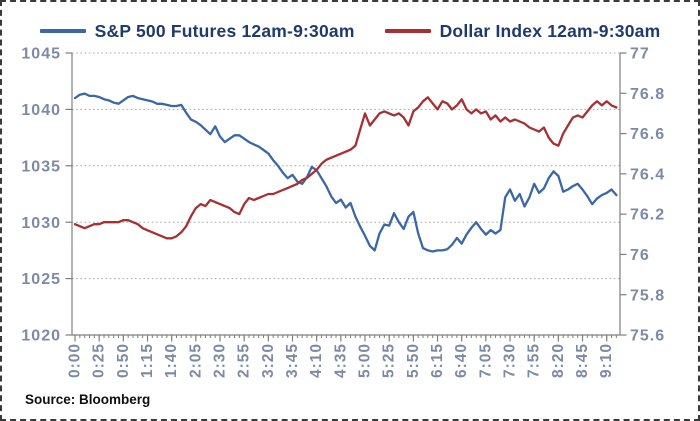  What do you see at coordinates (640, 255) in the screenshot?
I see `svg-text: 76` at bounding box center [640, 255].